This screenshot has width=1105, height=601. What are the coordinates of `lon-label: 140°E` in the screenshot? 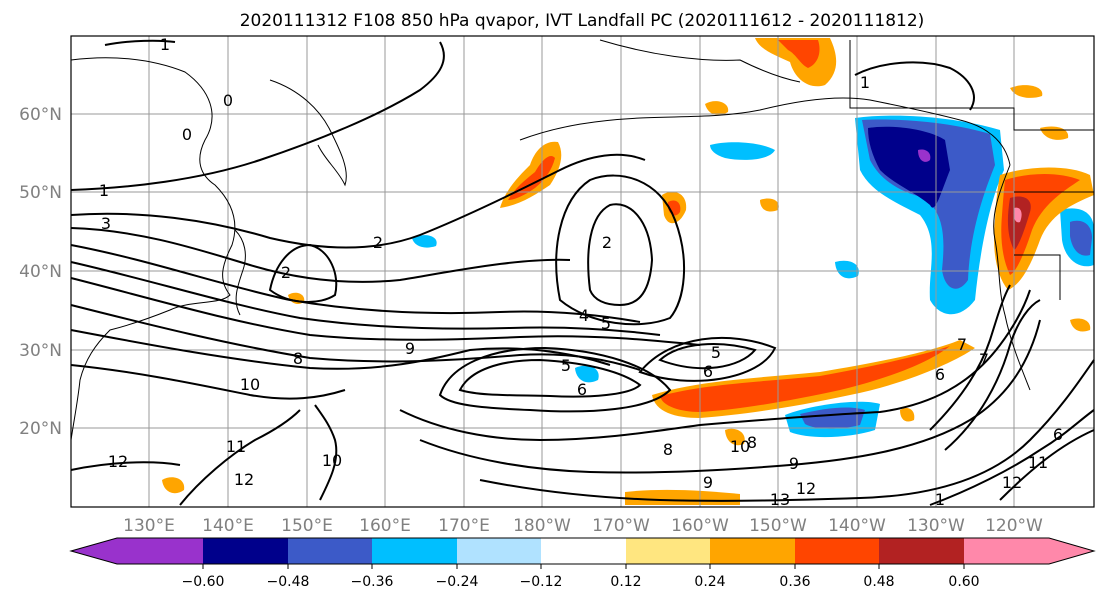 It's located at (228, 526).